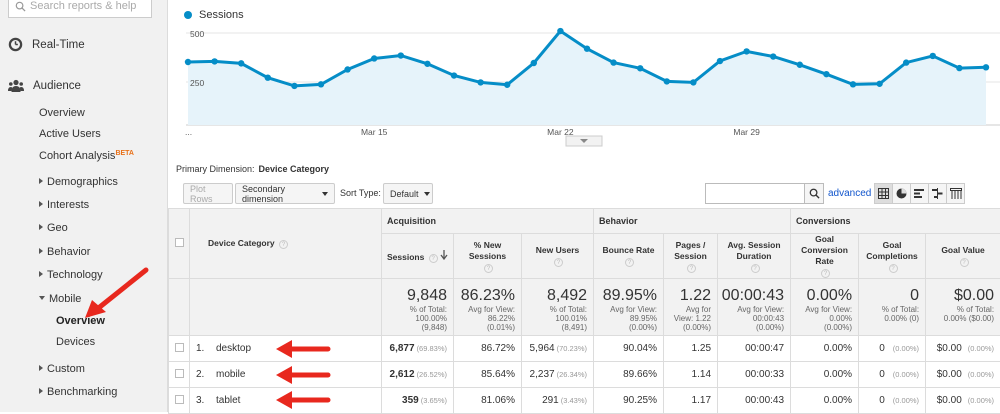  I want to click on nav-behavior: Behavior, so click(64, 252).